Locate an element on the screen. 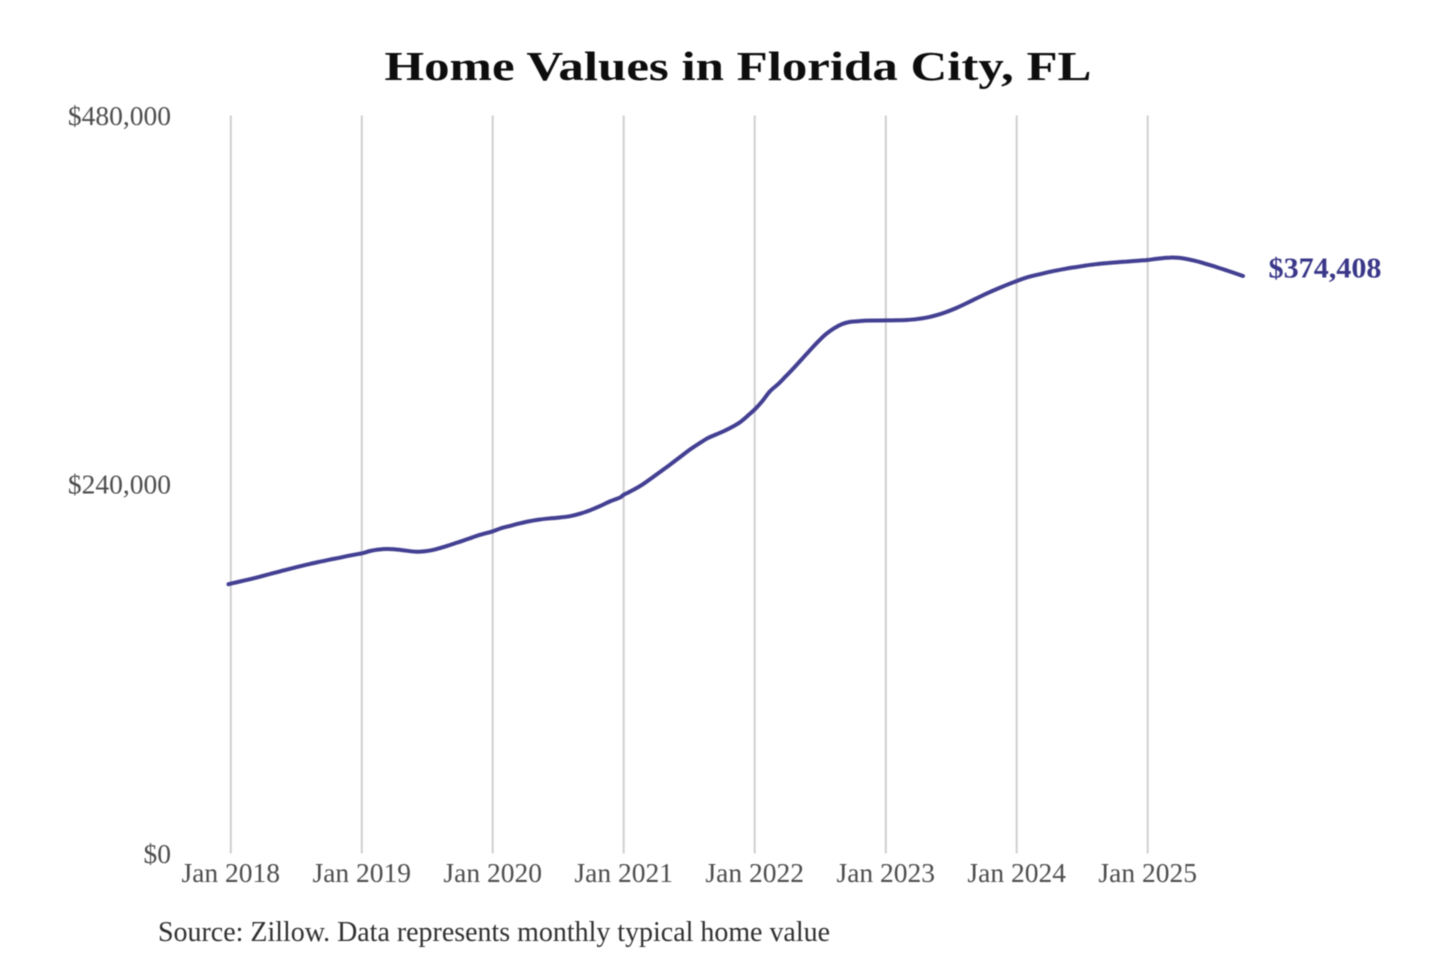  svg-text:Home Values in Florida City, F: Home Values in Florida City, FL is located at coordinates (738, 66).